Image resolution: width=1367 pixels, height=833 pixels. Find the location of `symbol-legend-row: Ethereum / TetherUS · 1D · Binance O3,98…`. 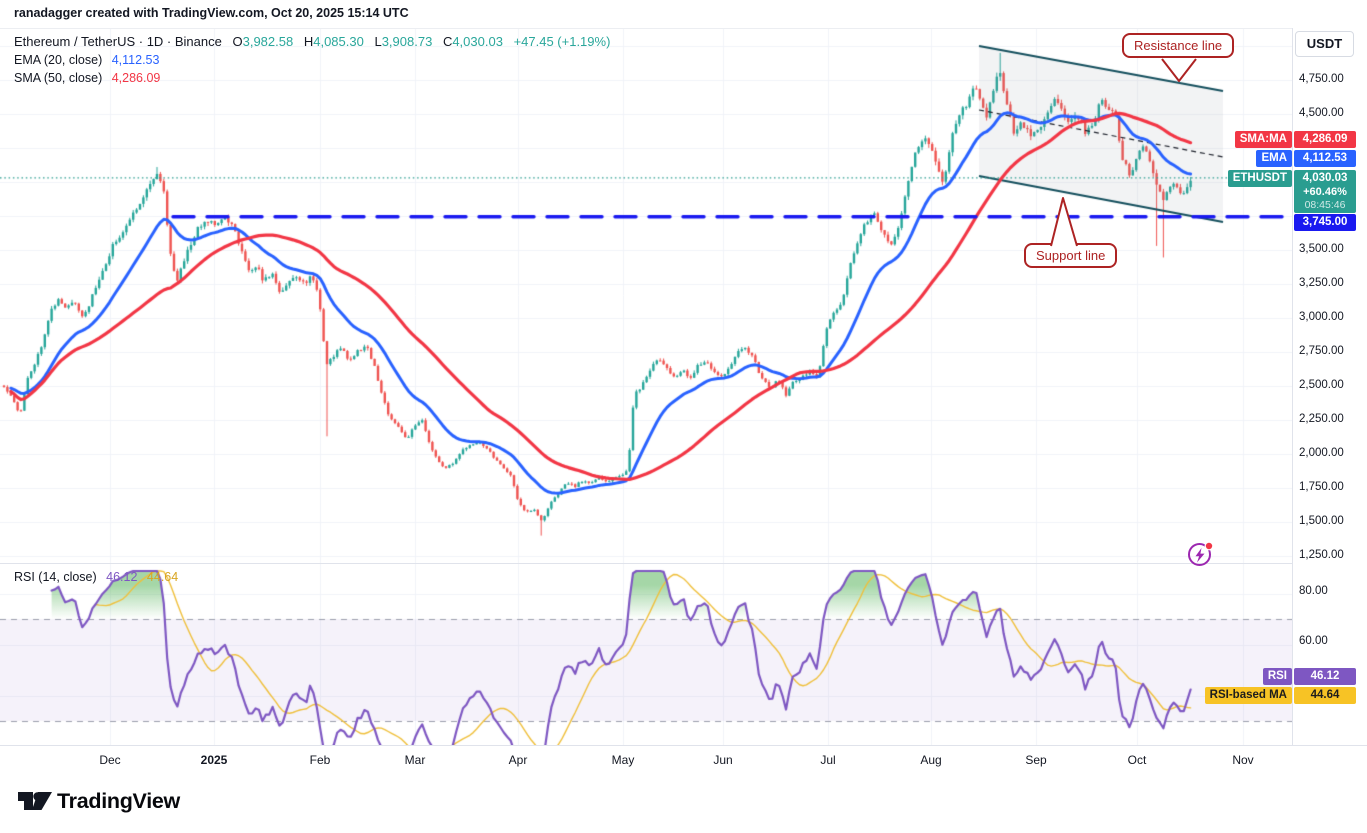

symbol-legend-row: Ethereum / TetherUS · 1D · Binance O3,98… is located at coordinates (312, 41).